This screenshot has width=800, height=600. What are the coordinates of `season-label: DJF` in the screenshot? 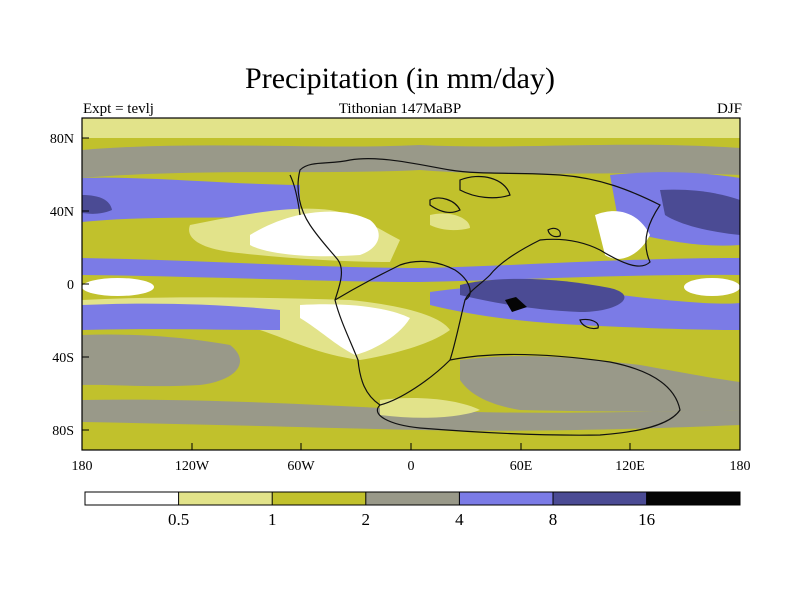 It's located at (729, 109).